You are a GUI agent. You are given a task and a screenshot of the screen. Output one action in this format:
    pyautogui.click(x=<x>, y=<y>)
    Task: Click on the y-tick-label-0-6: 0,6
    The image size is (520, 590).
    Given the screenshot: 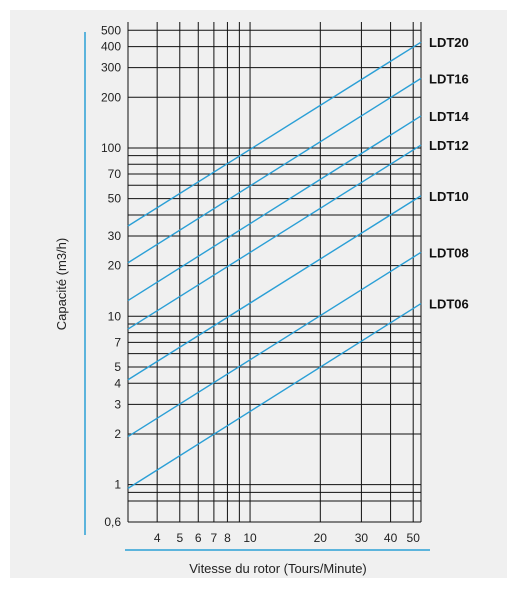 What is the action you would take?
    pyautogui.click(x=112, y=522)
    